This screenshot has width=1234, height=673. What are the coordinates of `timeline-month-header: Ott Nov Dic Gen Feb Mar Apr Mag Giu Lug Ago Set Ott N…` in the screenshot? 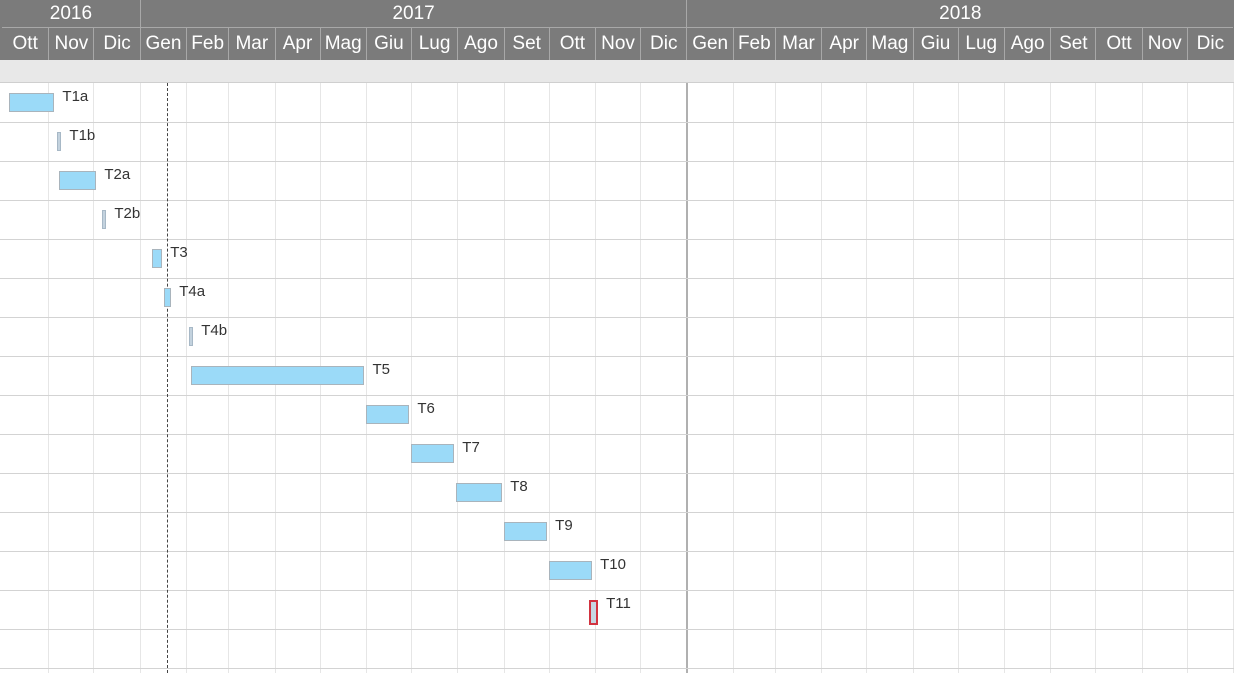 It's located at (617, 44).